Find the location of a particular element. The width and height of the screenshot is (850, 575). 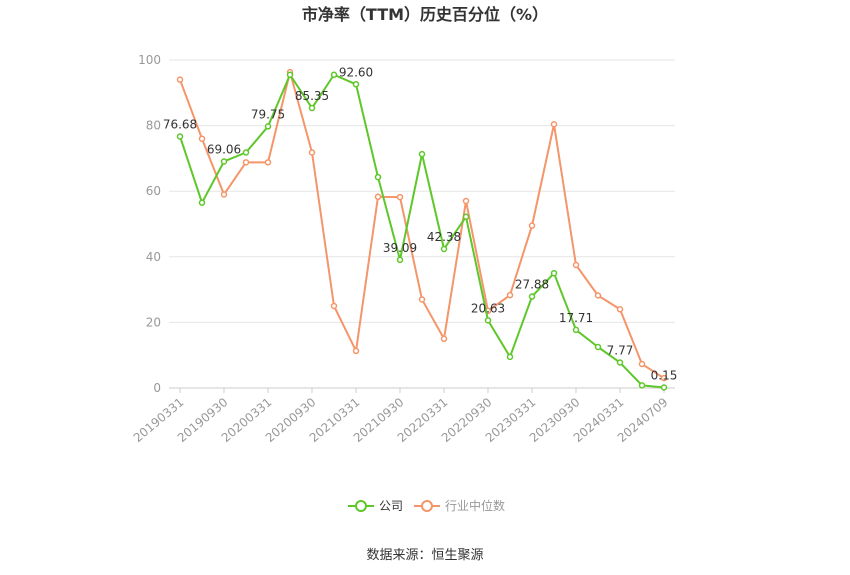

data-label: 39.09 is located at coordinates (400, 248).